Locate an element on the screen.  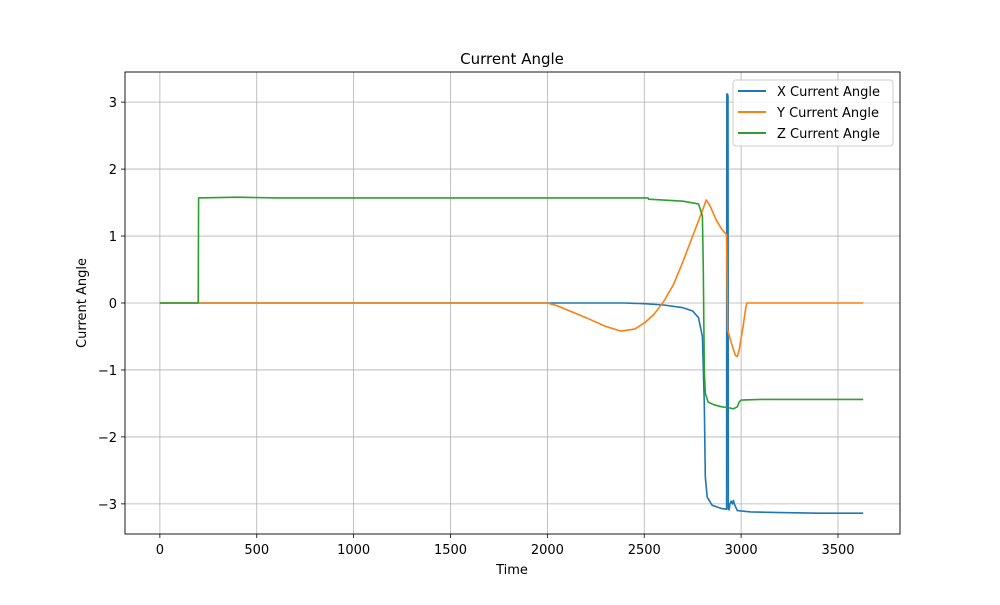
y-axis-ticks: −3 −2 −1 0 1 2 3 is located at coordinates (111, 304).